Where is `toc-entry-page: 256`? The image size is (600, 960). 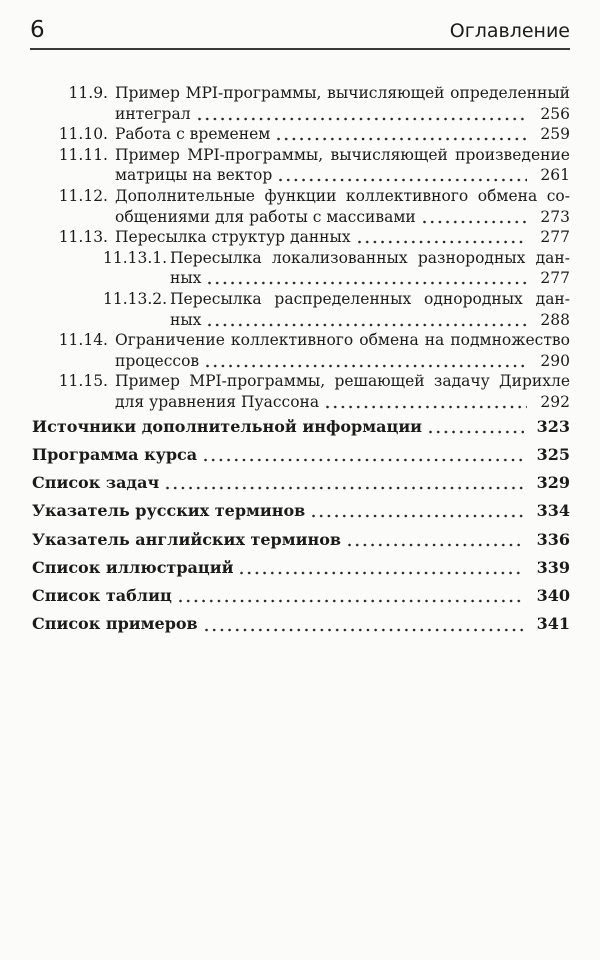
toc-entry-page: 256 is located at coordinates (555, 113).